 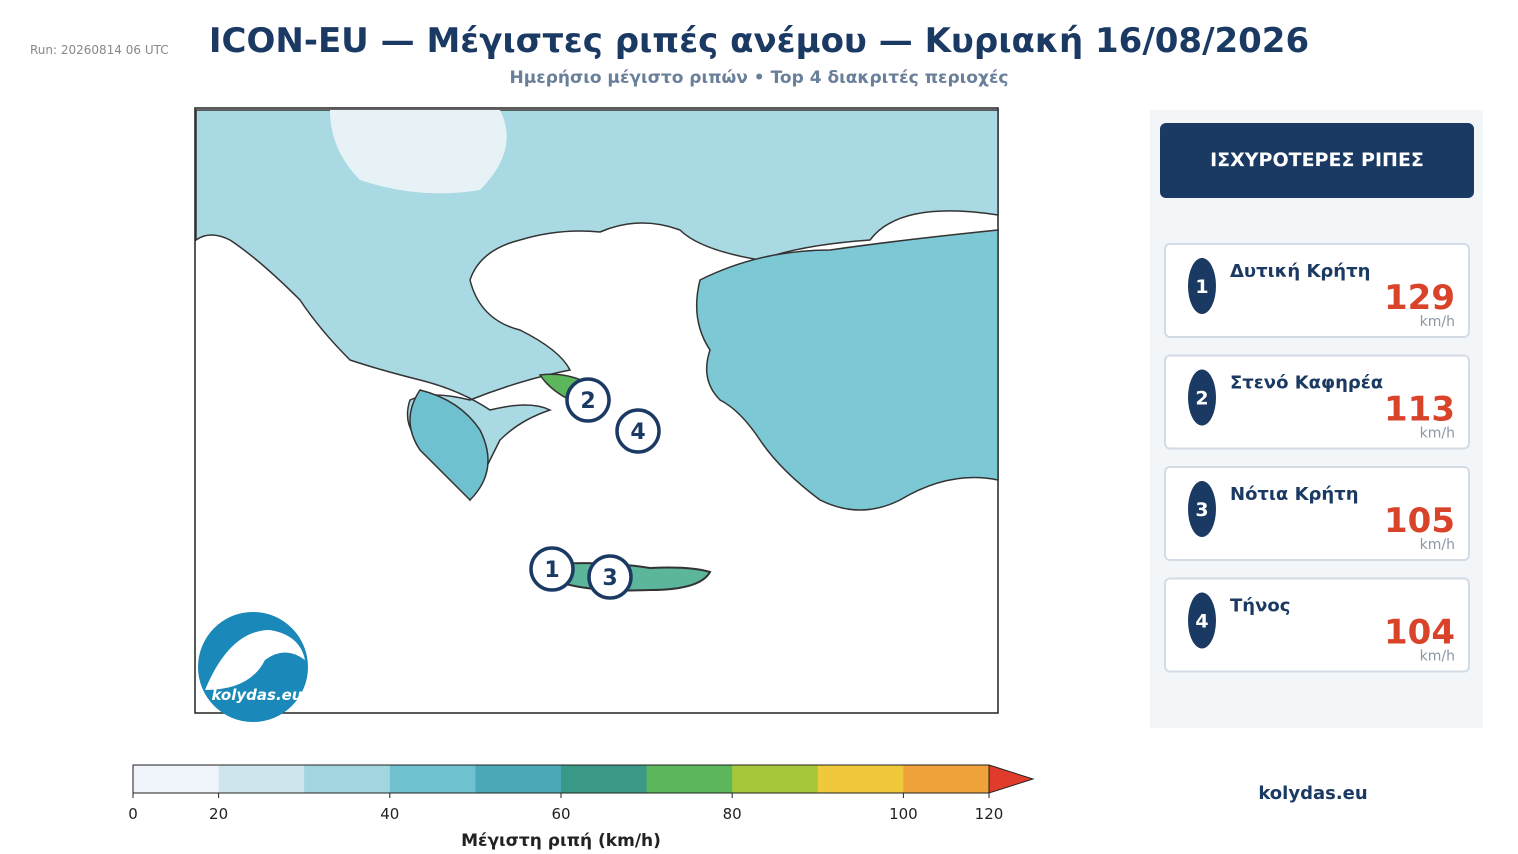 I want to click on marker-label: 4, so click(x=637, y=432).